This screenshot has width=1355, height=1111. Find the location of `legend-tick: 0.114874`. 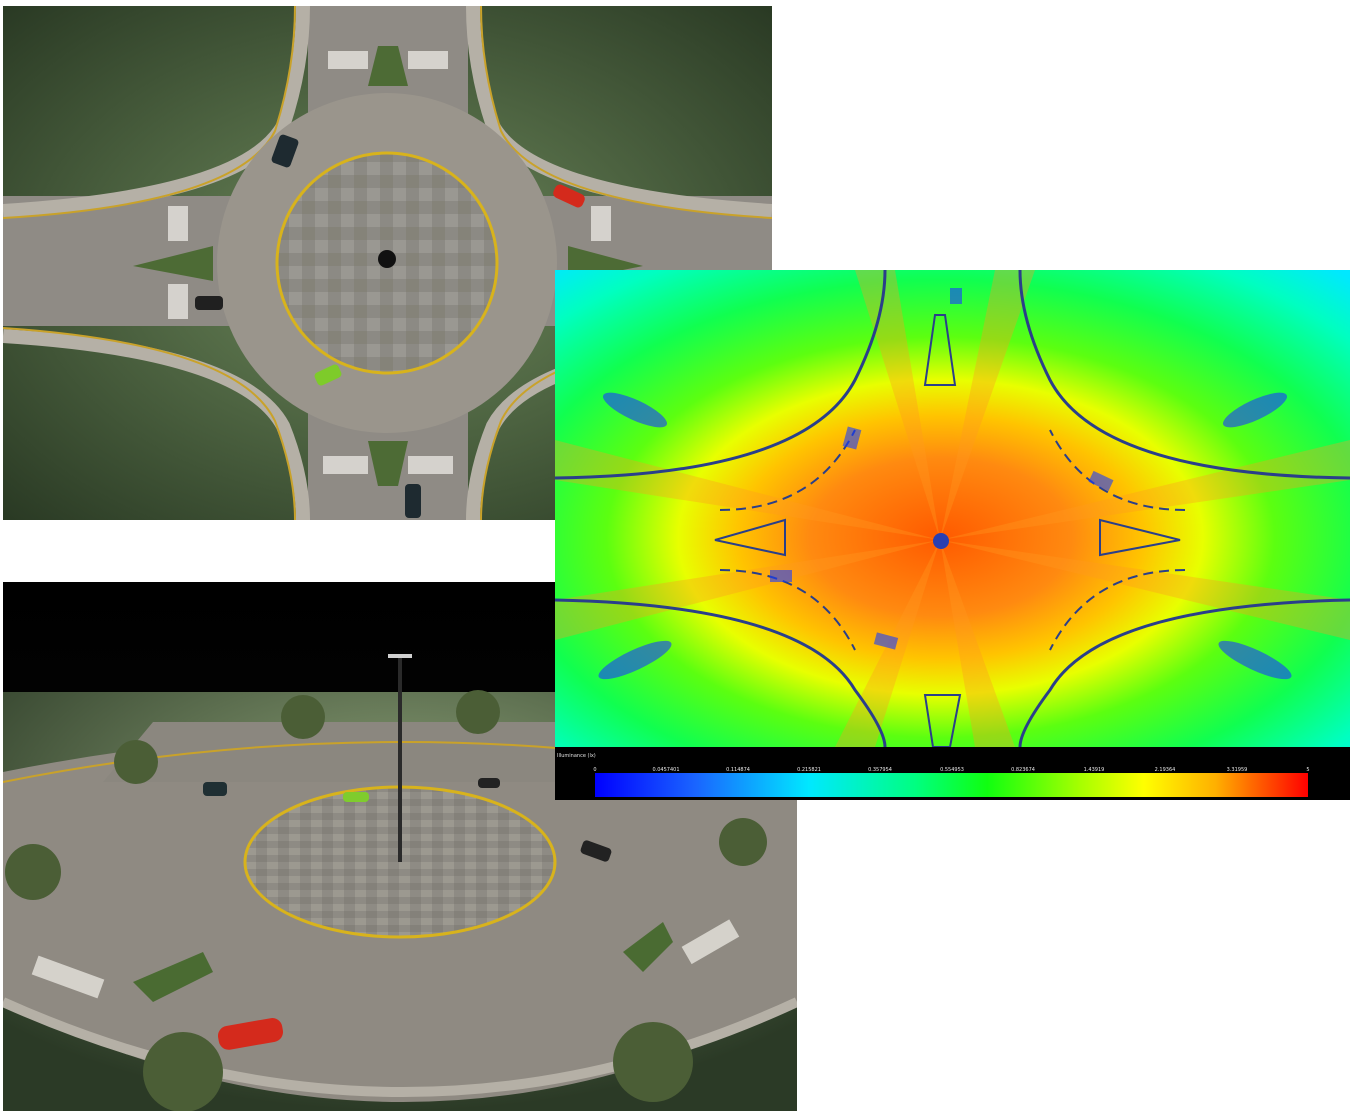

legend-tick: 0.114874 is located at coordinates (738, 770).